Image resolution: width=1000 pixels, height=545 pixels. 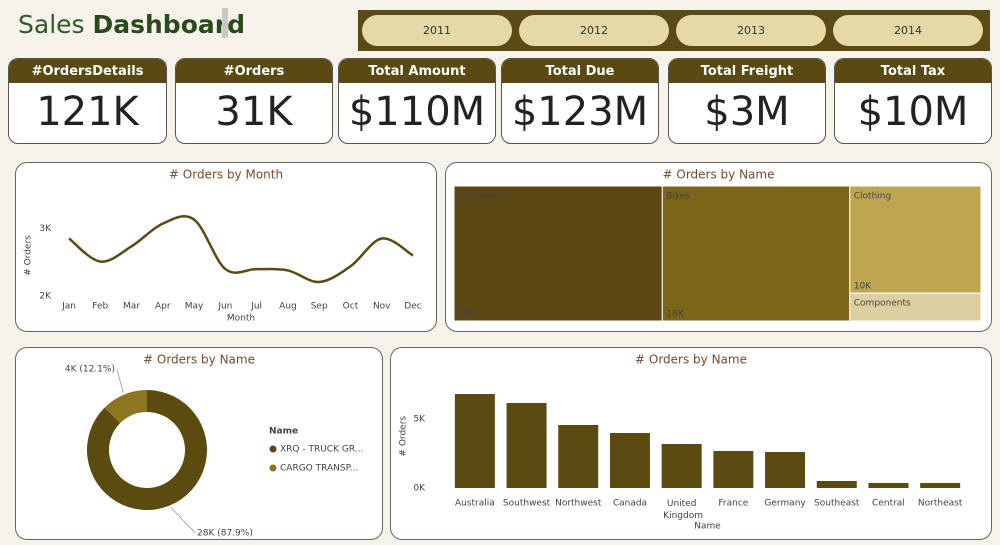 I want to click on x-tick-label: Southwest, so click(x=527, y=504).